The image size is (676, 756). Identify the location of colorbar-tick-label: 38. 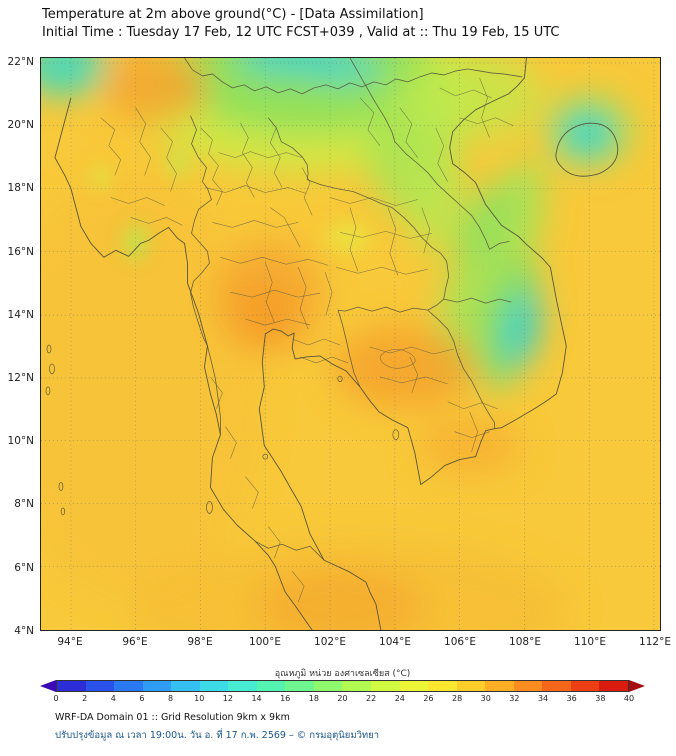
(600, 698).